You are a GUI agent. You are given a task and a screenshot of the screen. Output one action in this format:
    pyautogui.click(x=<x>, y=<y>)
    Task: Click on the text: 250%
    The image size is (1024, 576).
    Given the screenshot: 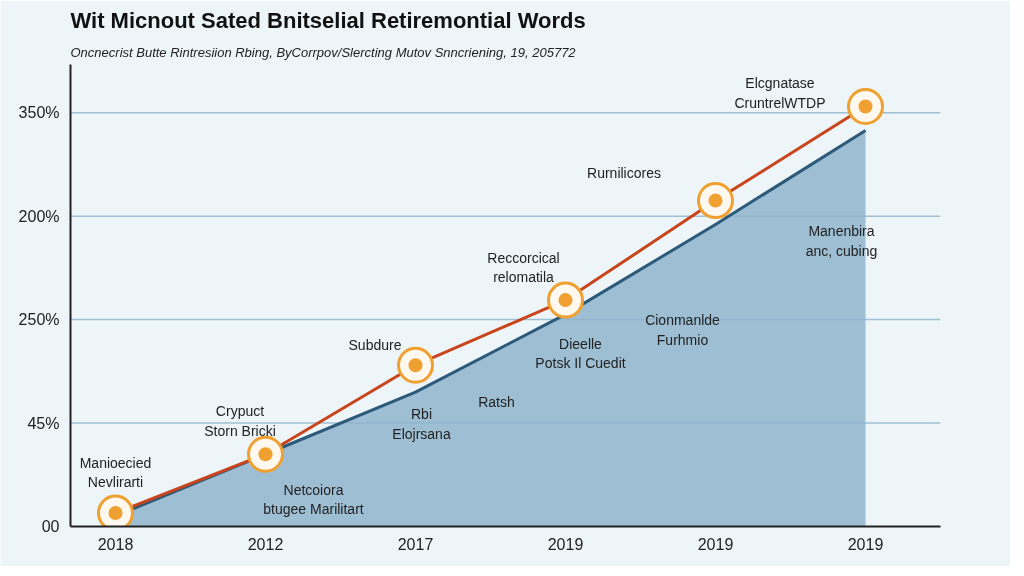 What is the action you would take?
    pyautogui.click(x=39, y=320)
    